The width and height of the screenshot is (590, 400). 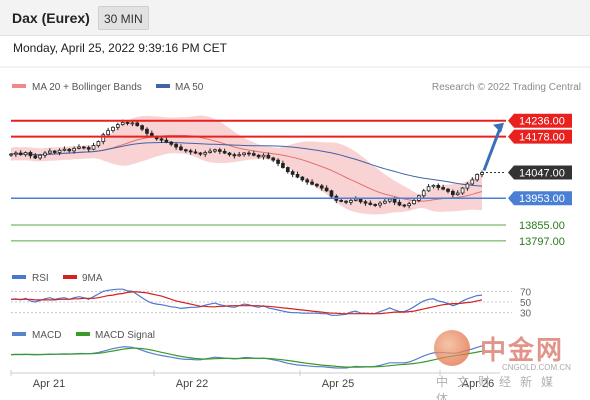 What do you see at coordinates (19, 86) in the screenshot?
I see `ma-legend-swatch` at bounding box center [19, 86].